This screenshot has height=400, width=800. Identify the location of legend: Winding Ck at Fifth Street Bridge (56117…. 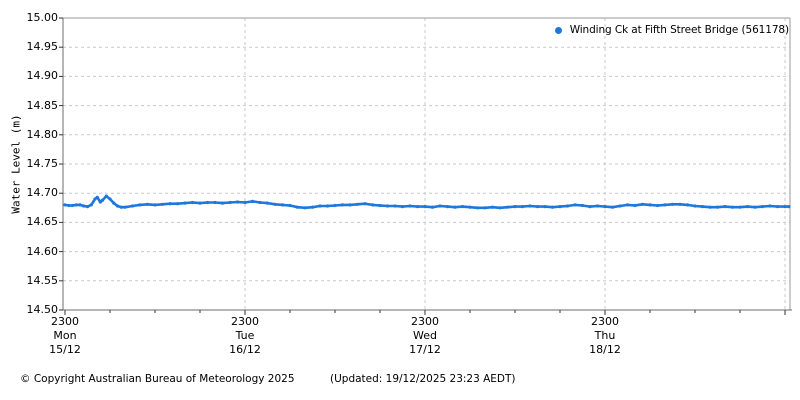
(671, 30).